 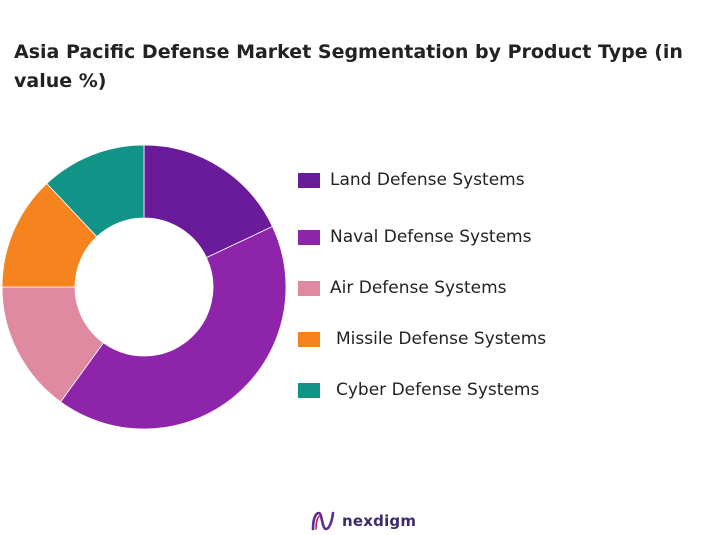 What do you see at coordinates (441, 339) in the screenshot?
I see `legend-label-missile: Missile Defense Systems` at bounding box center [441, 339].